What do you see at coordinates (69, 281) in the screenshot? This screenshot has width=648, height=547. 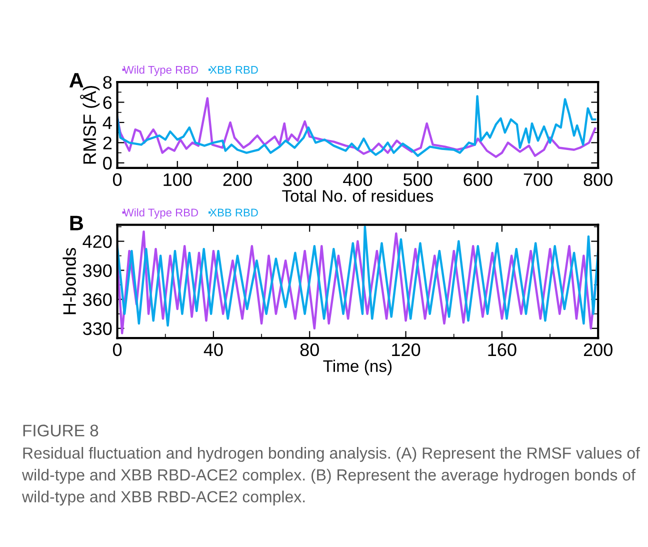 I see `y-axis-title: H-bonds` at bounding box center [69, 281].